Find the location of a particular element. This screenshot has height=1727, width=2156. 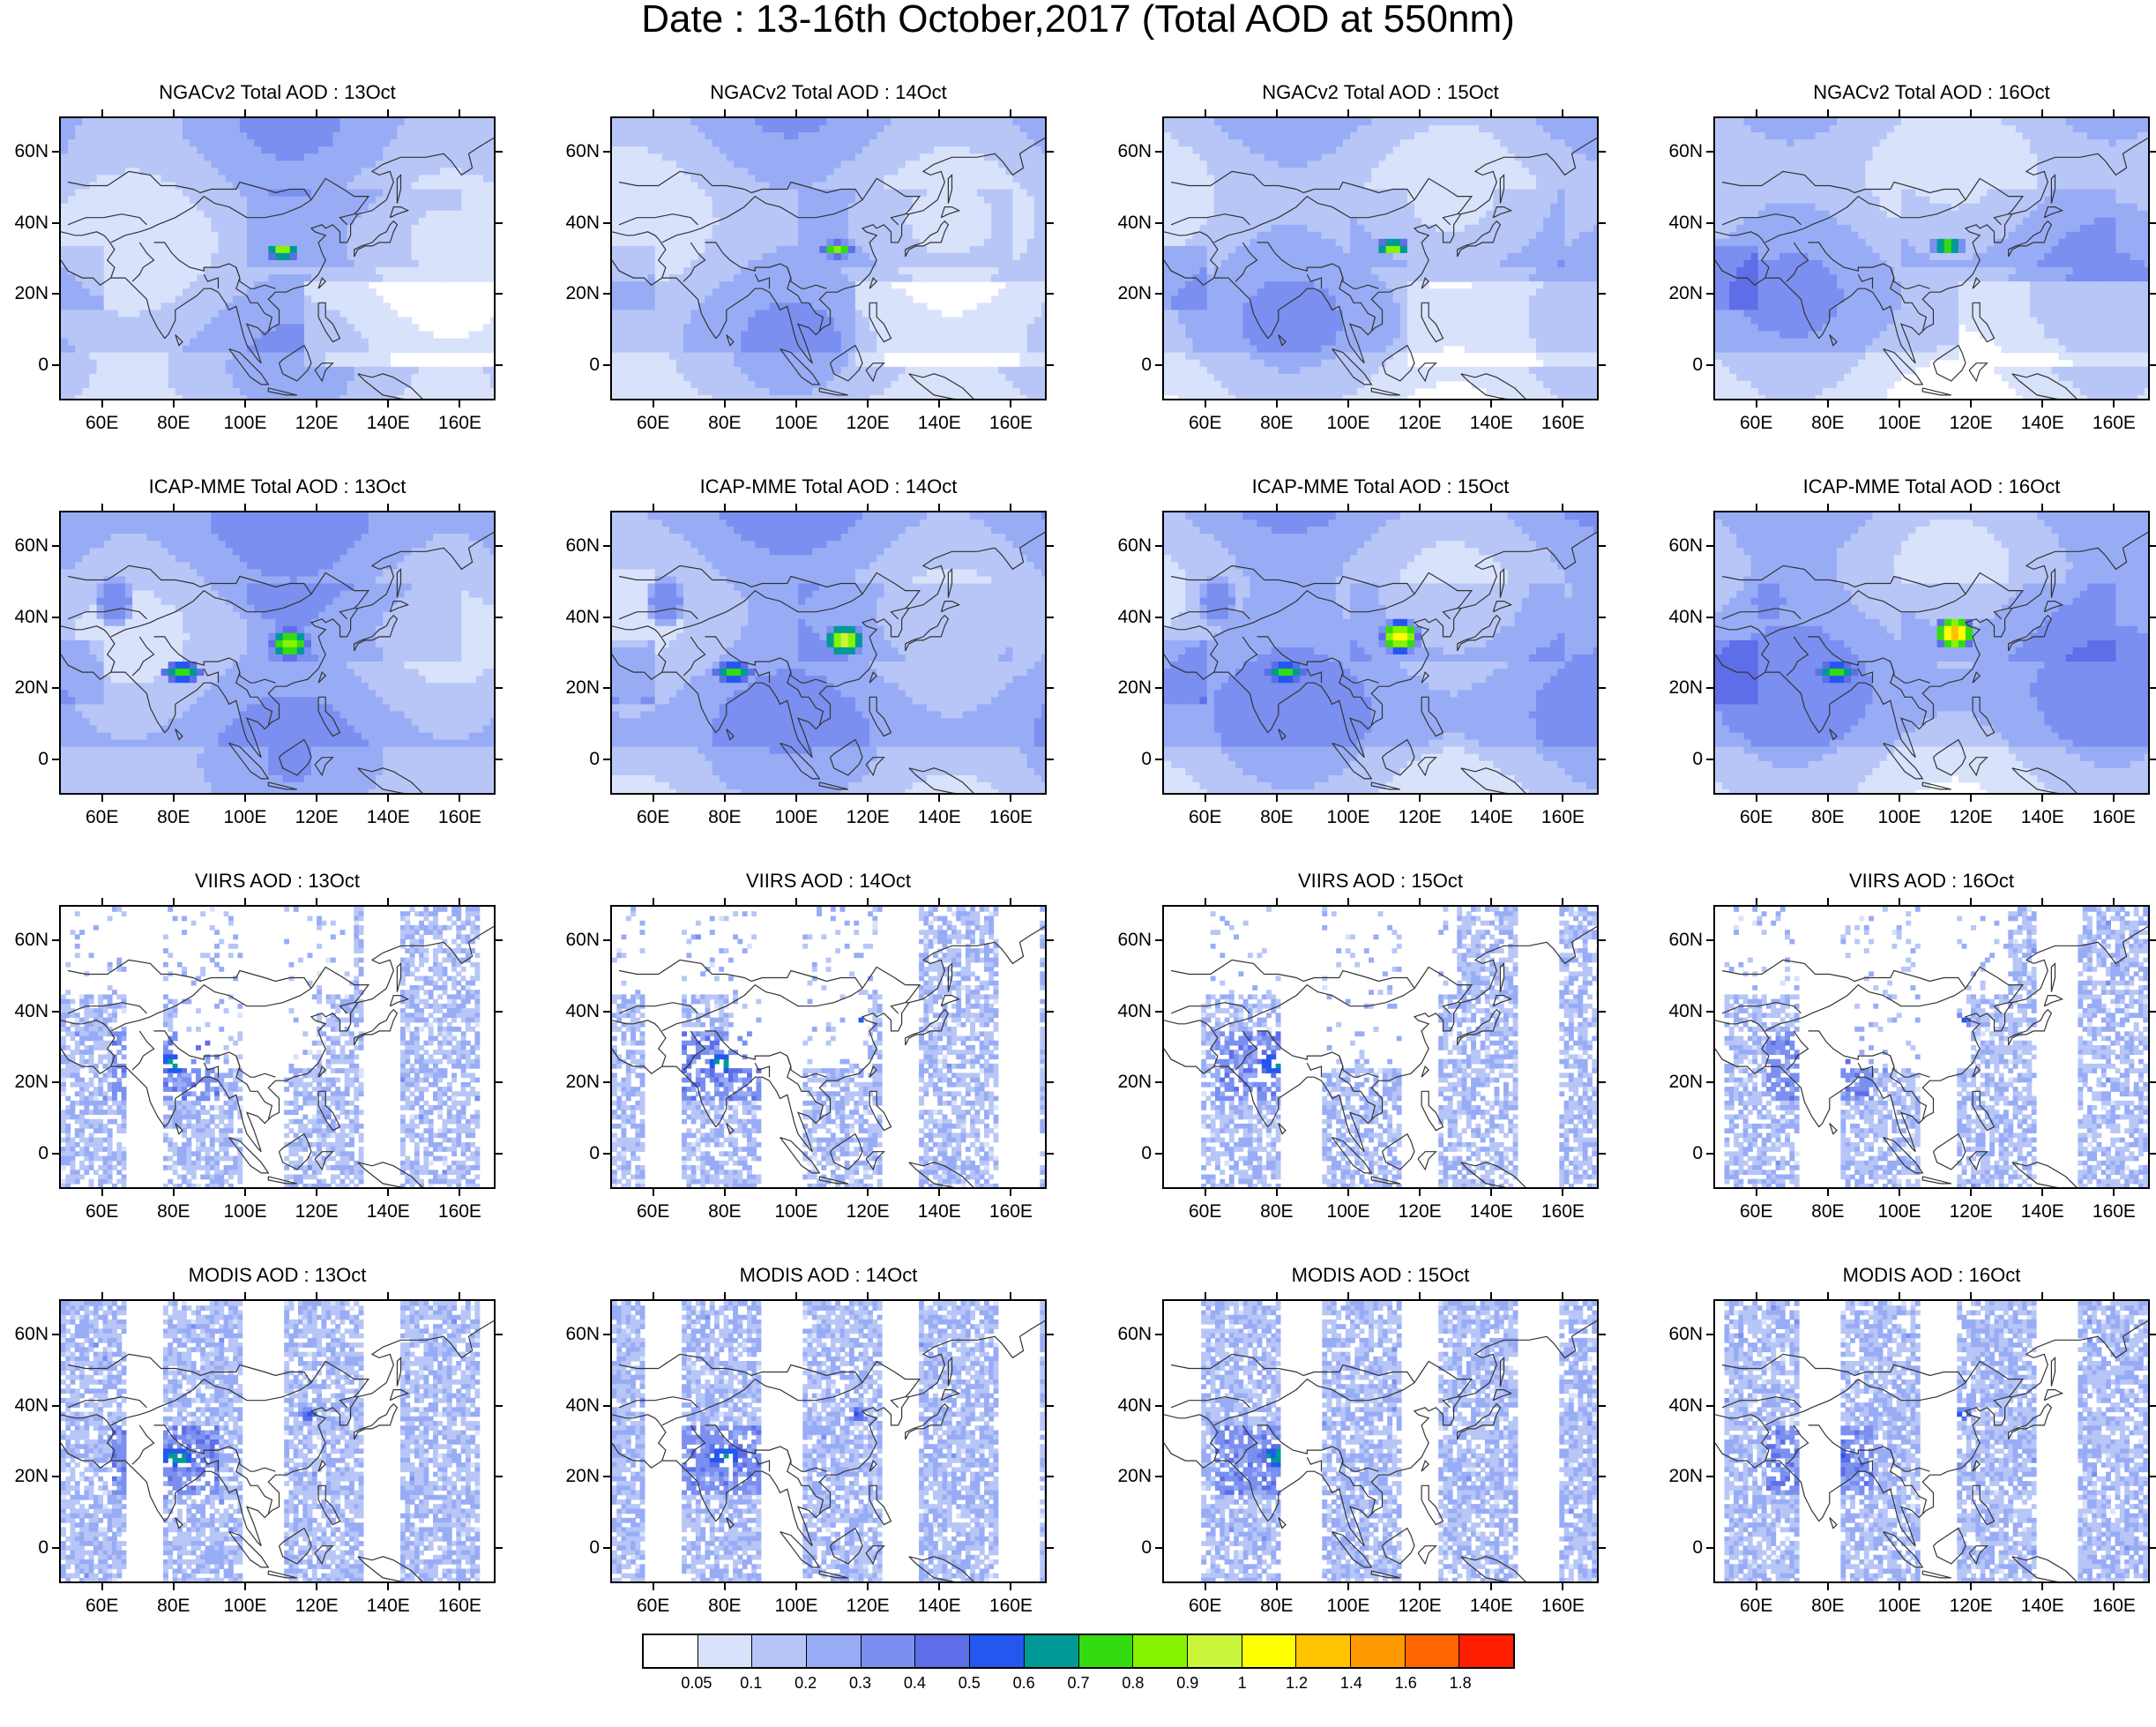

colorbar-level-label: 0.2 is located at coordinates (806, 1683).